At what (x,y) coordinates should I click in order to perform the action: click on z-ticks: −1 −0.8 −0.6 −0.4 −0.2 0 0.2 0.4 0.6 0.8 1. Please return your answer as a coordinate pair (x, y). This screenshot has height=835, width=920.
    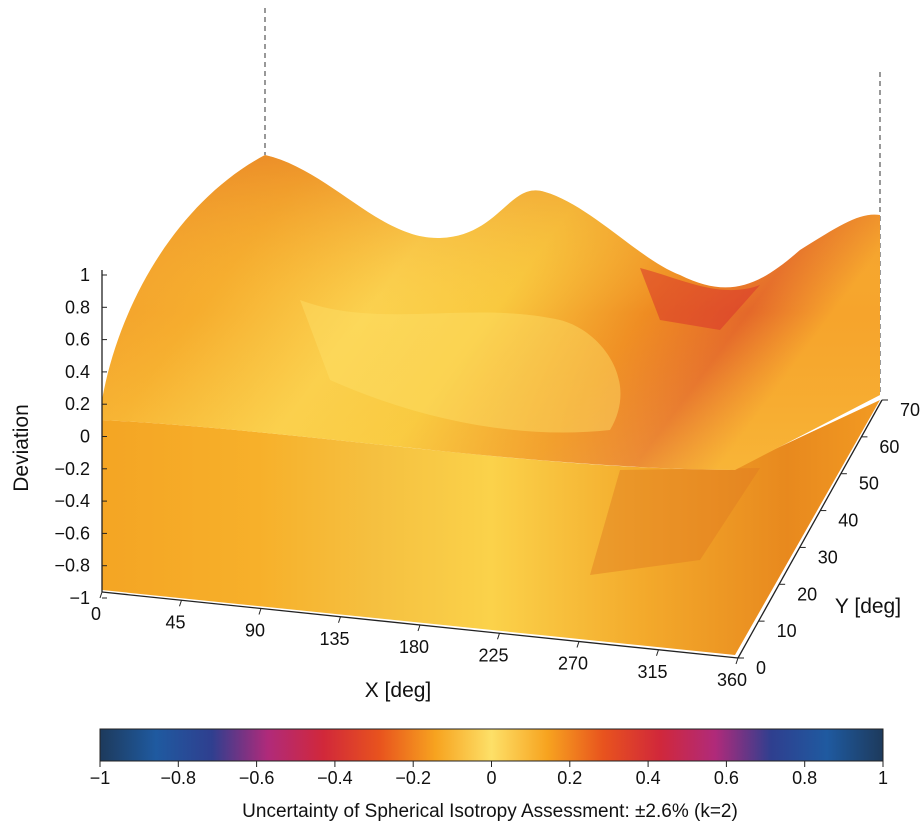
    Looking at the image, I should click on (80, 436).